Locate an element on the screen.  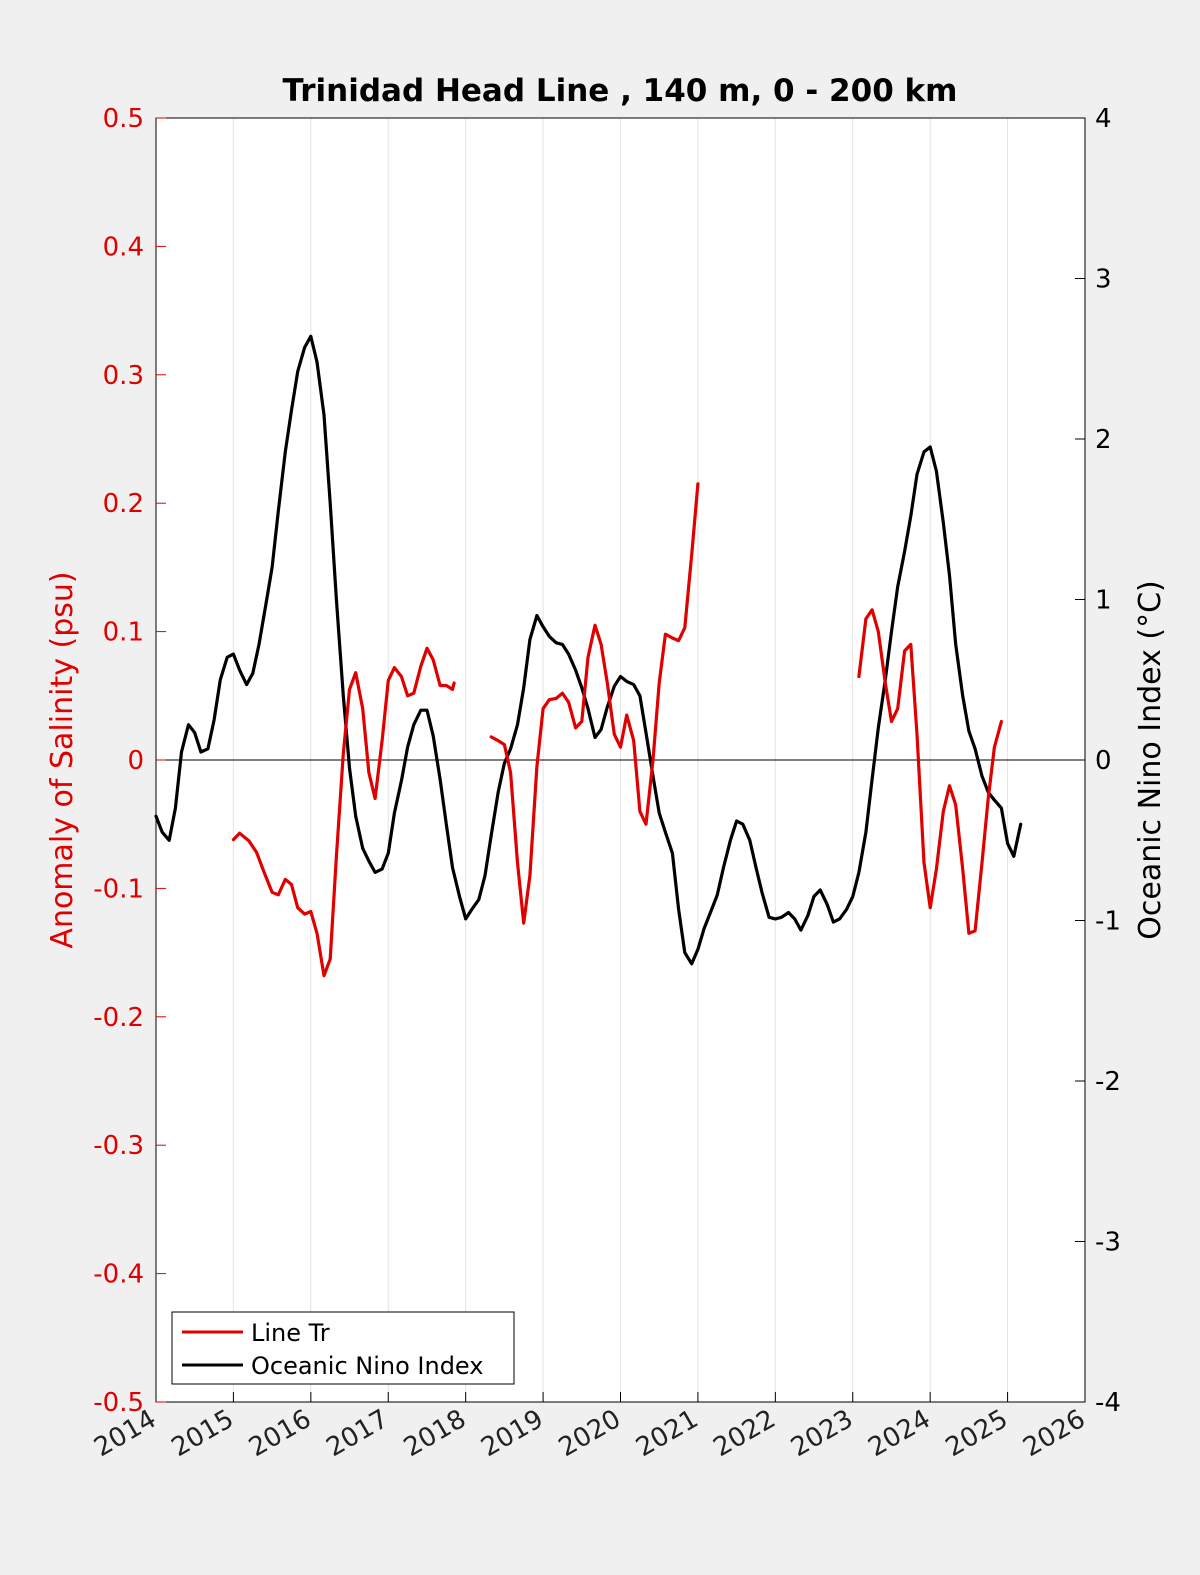
y-tick-label-left: 0.3 is located at coordinates (123, 376).